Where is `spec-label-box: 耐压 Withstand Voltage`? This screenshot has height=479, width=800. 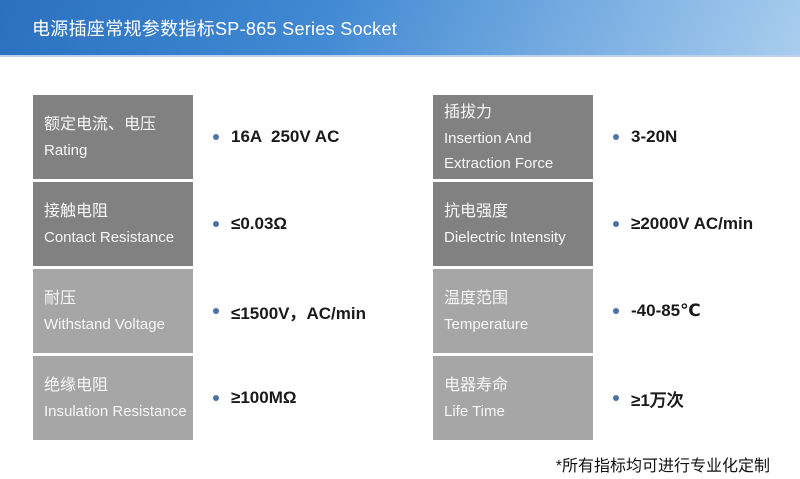
spec-label-box: 耐压 Withstand Voltage is located at coordinates (113, 311).